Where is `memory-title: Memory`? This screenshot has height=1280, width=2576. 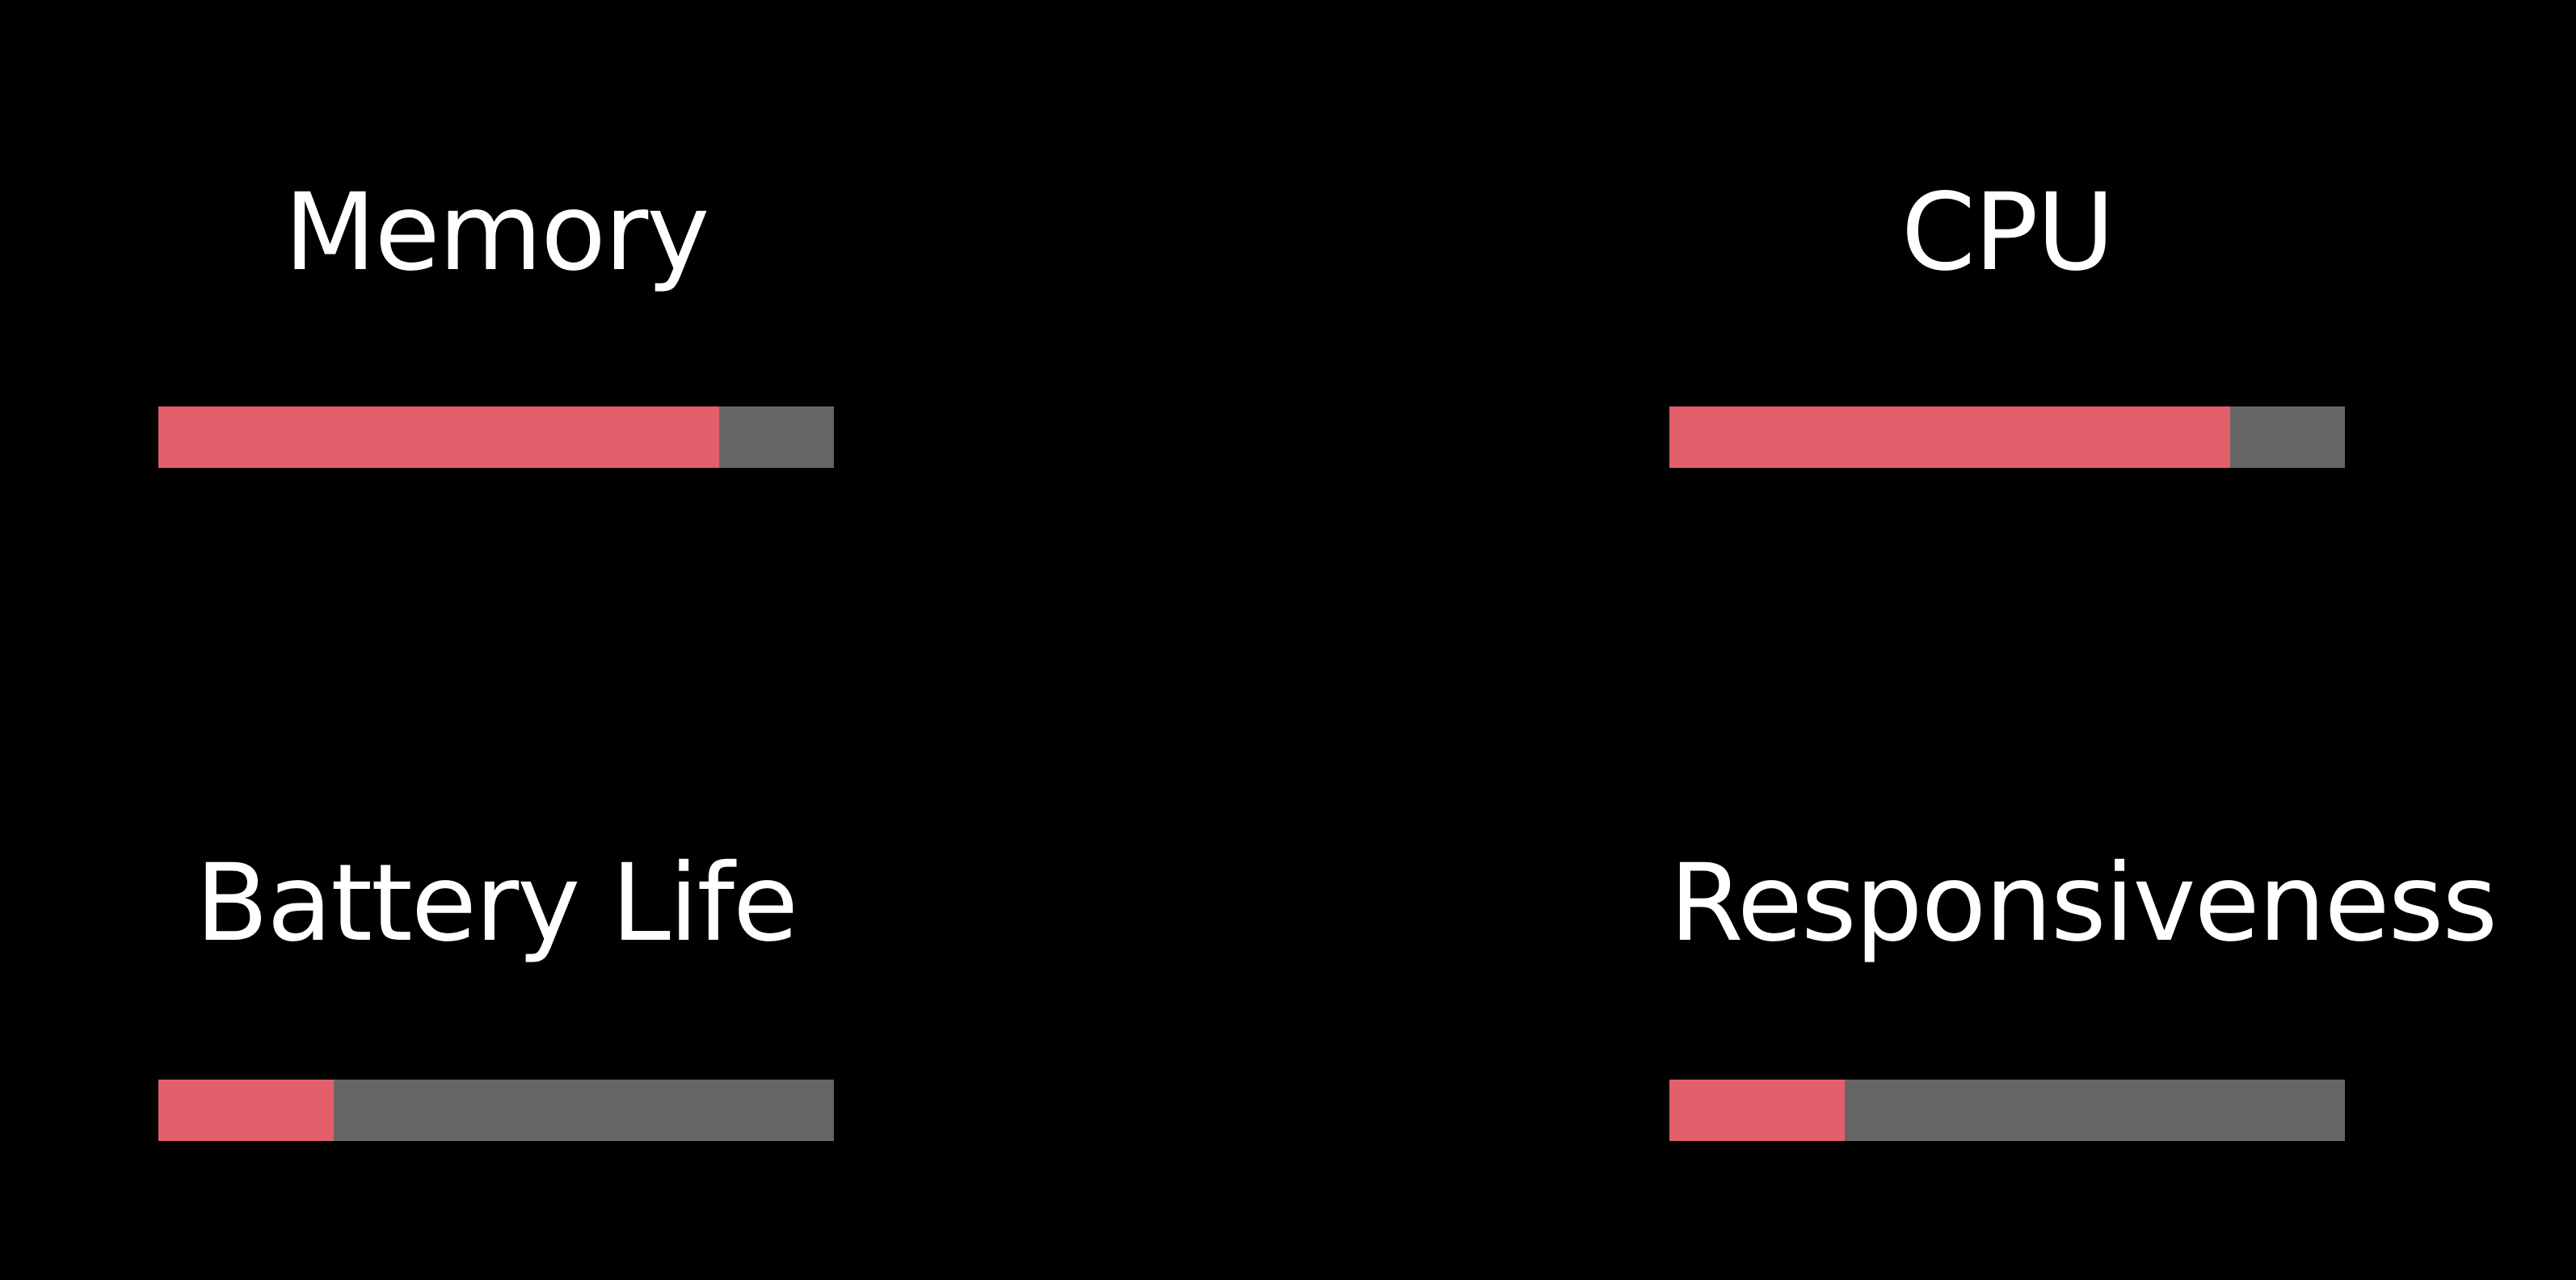
memory-title: Memory is located at coordinates (497, 233).